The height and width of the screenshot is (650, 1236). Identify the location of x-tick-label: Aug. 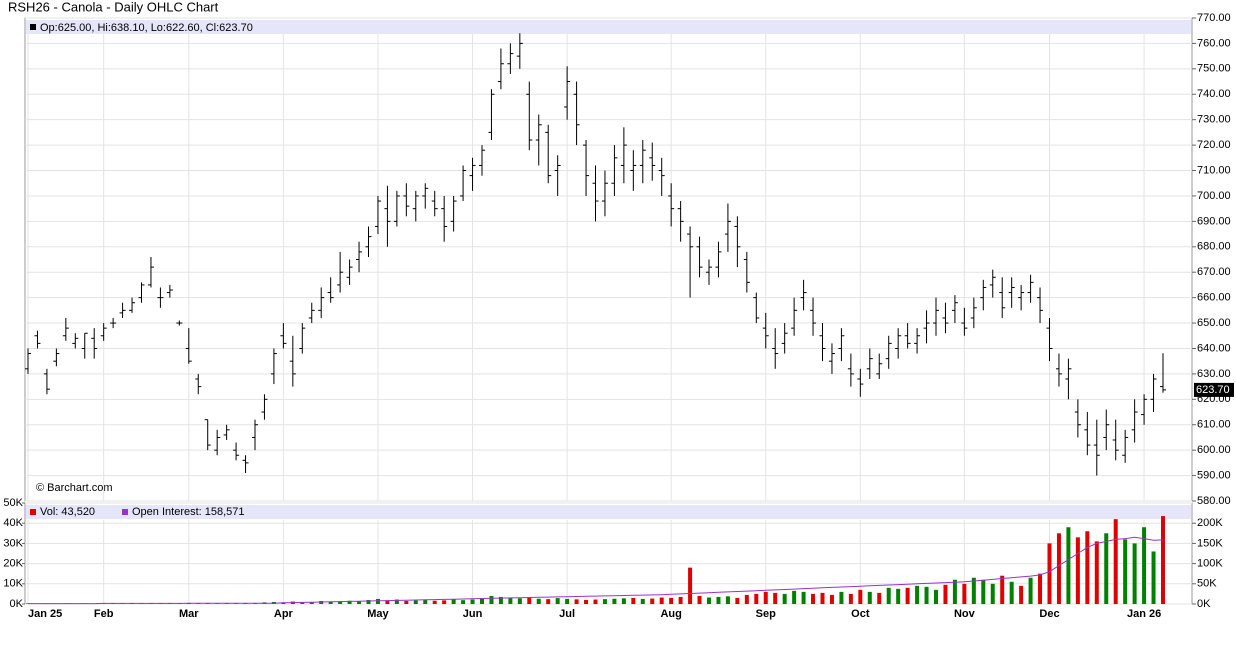
(670, 614).